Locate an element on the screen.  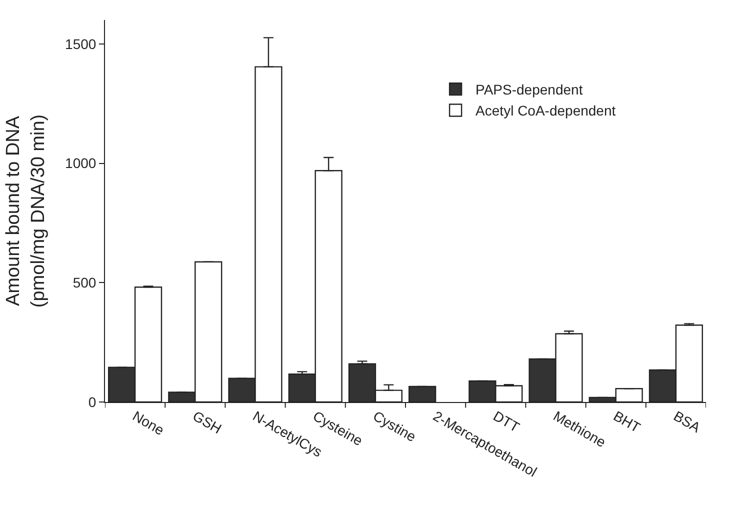
x-tick-label: BHT is located at coordinates (627, 422).